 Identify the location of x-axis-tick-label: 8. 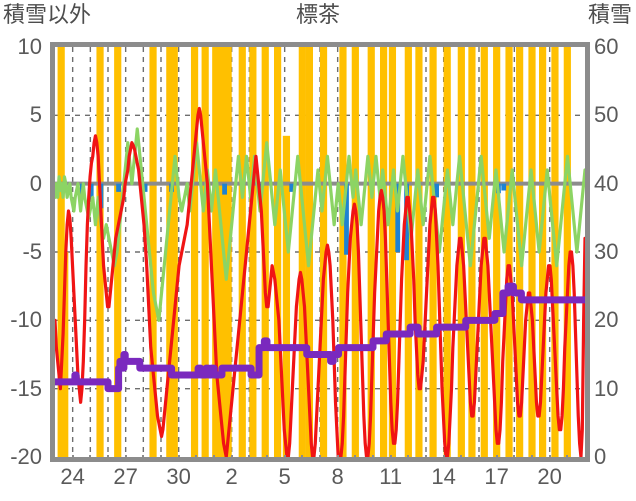
(337, 476).